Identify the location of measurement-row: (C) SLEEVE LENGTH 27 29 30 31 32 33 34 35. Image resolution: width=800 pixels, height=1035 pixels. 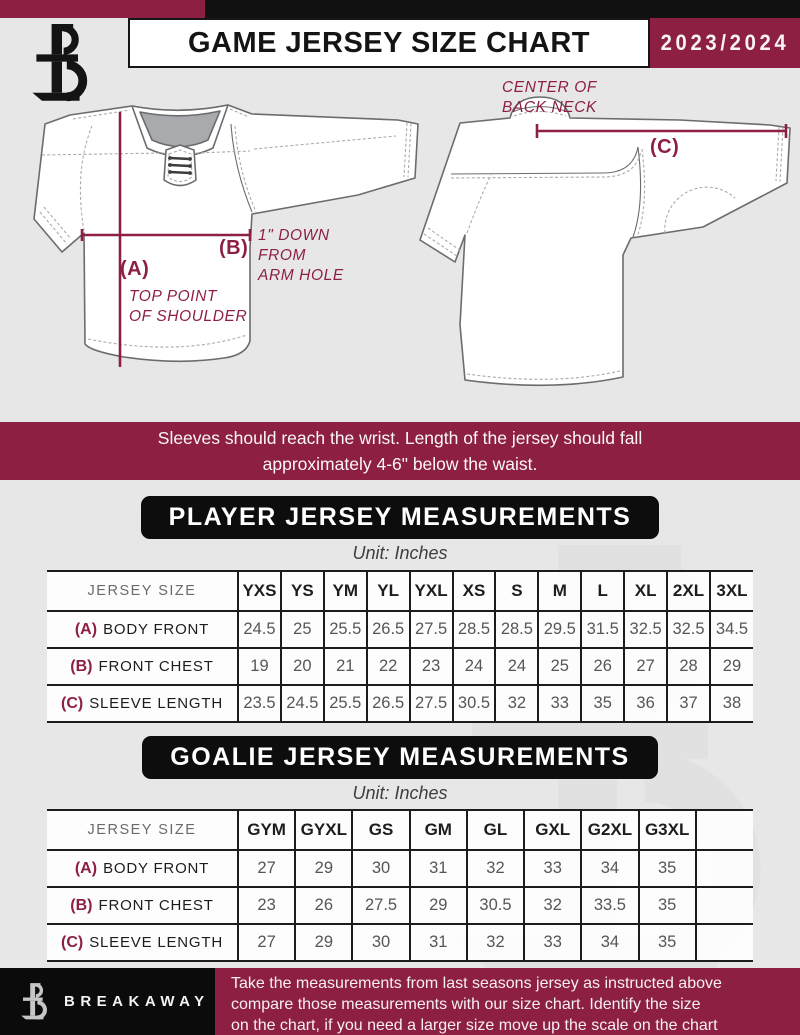
(400, 942).